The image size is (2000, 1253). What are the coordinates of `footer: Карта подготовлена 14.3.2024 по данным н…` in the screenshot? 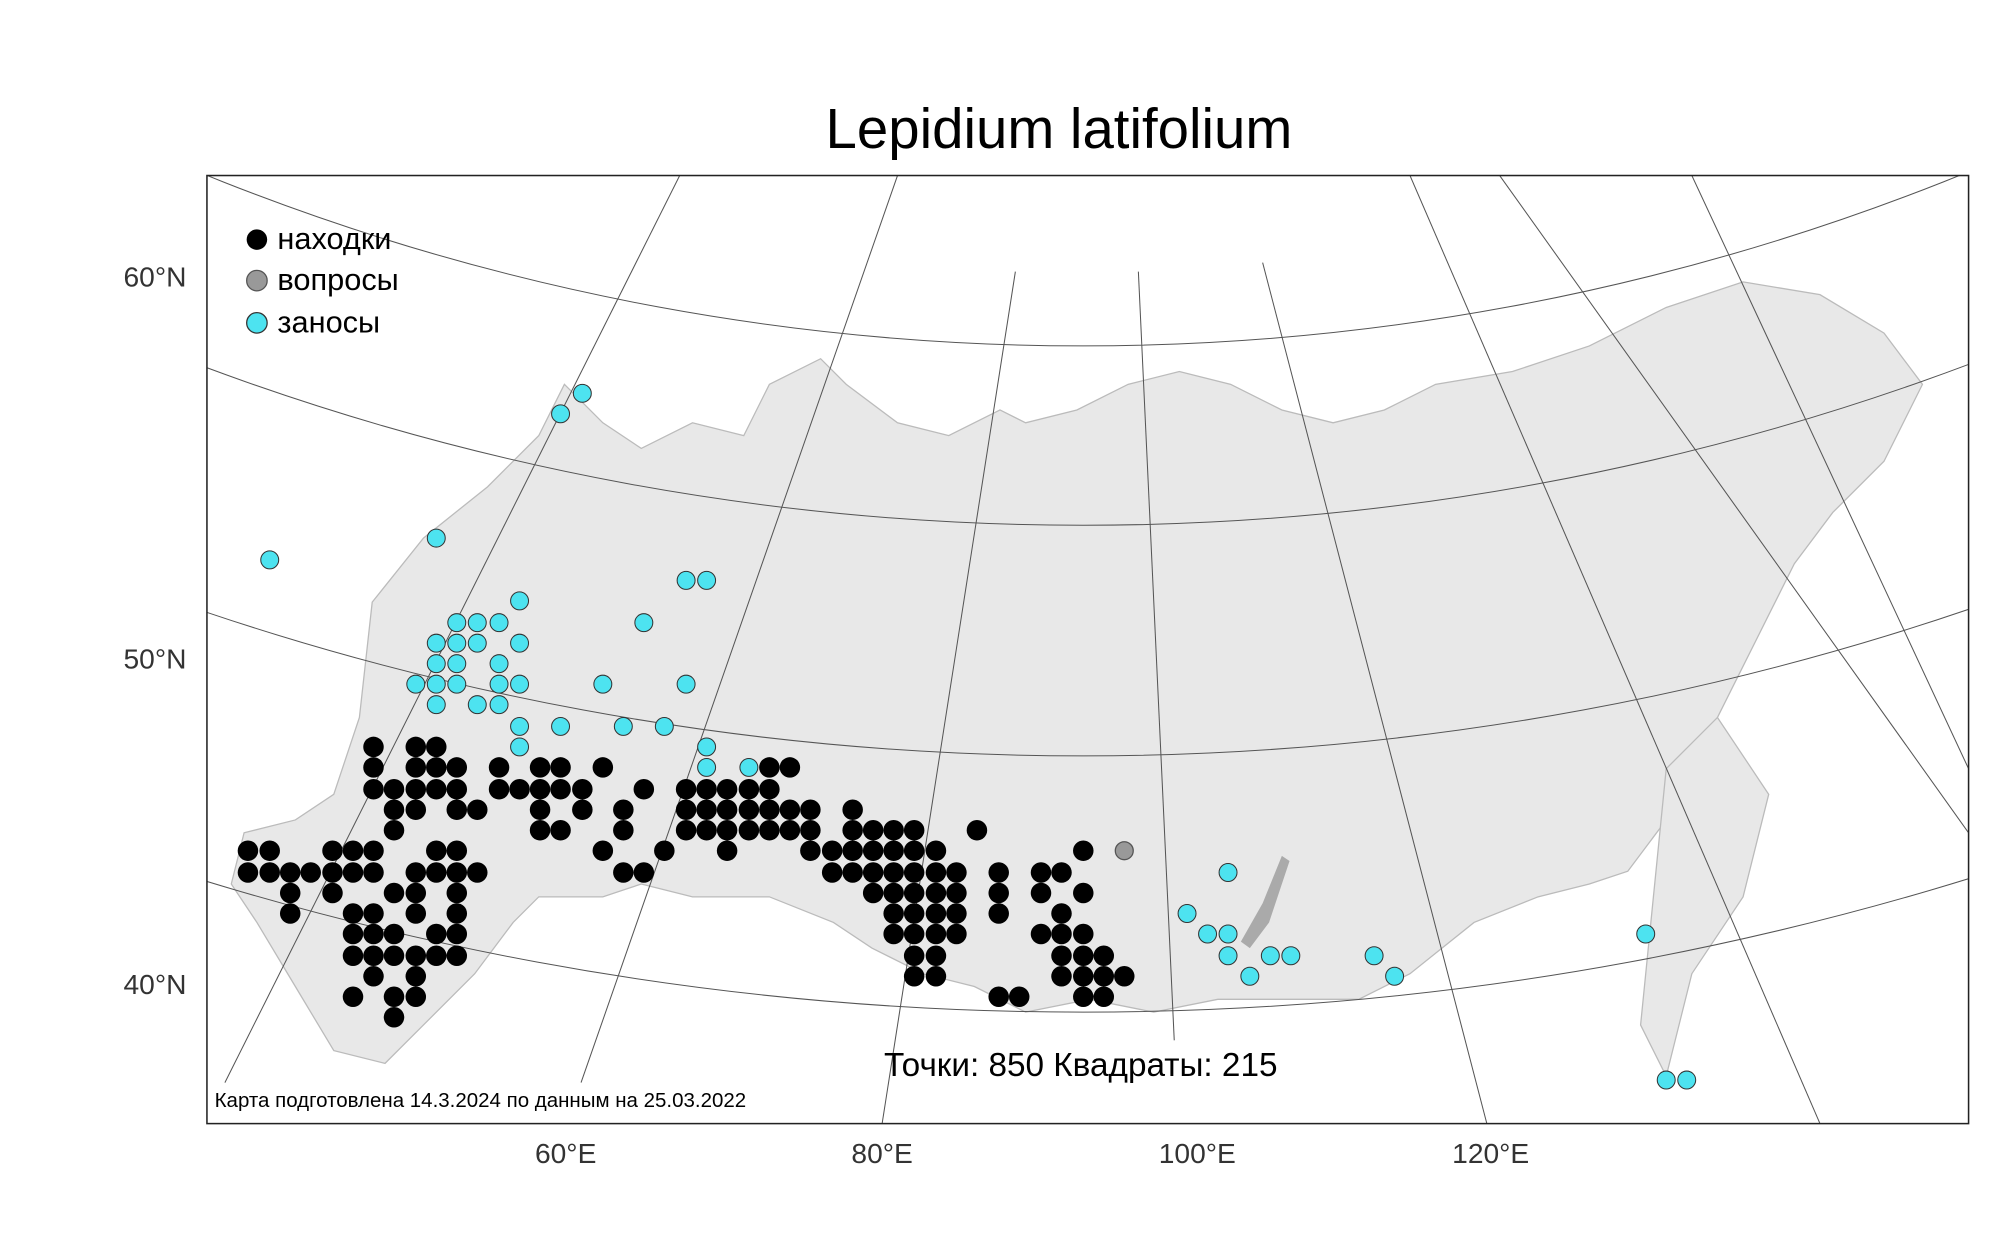 It's located at (481, 1100).